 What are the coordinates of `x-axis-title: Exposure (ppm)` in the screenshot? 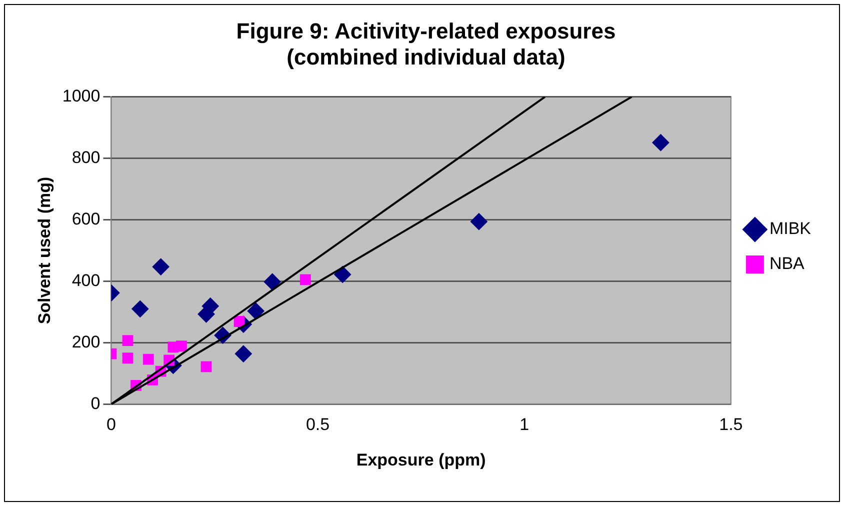 It's located at (421, 460).